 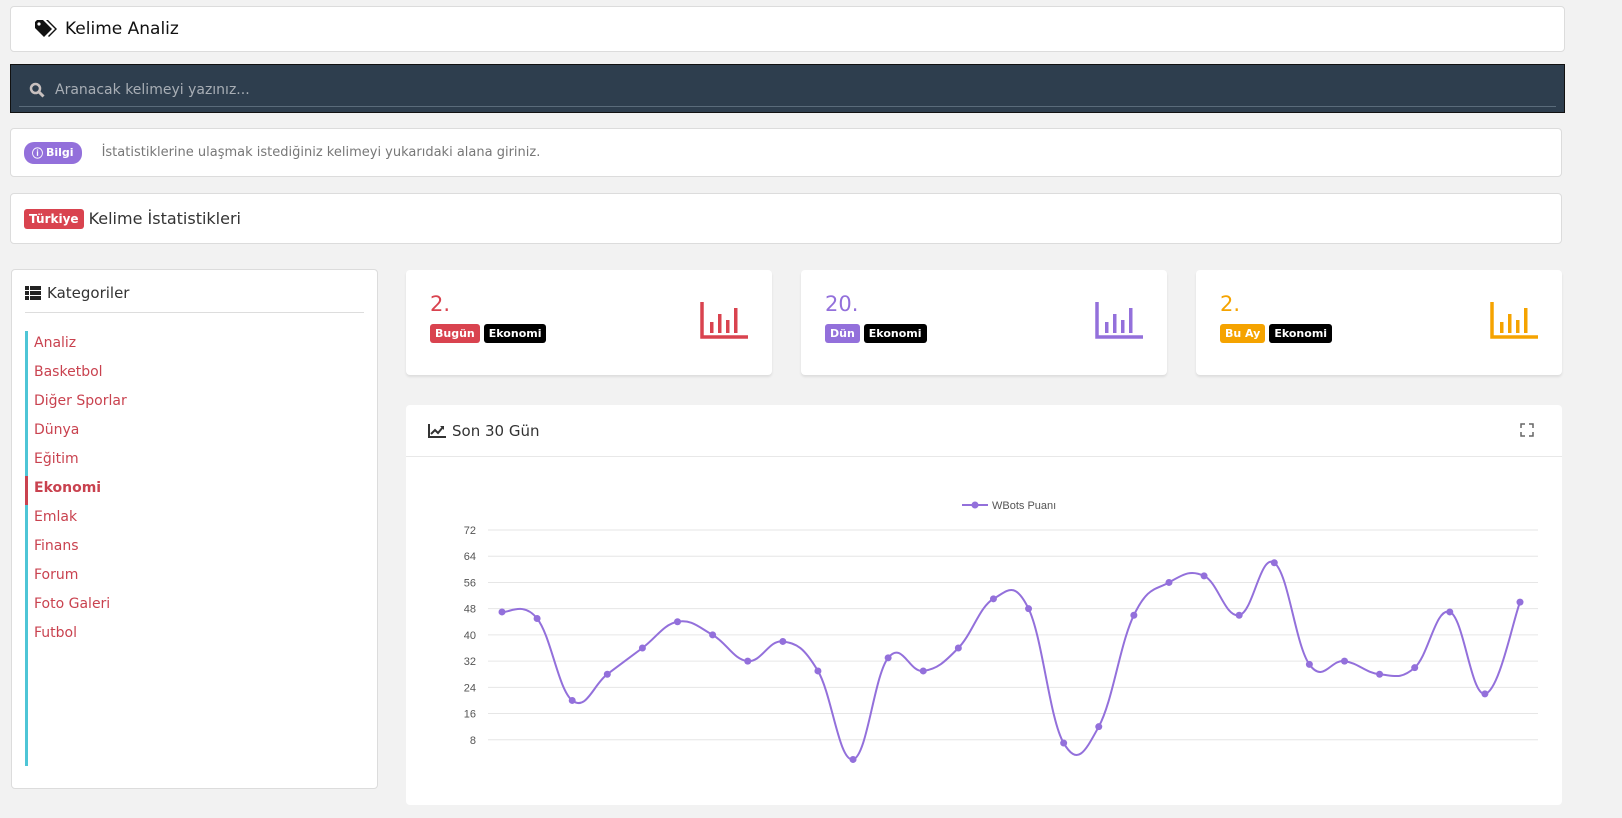 I want to click on sidebar-item: Analiz, so click(x=194, y=345).